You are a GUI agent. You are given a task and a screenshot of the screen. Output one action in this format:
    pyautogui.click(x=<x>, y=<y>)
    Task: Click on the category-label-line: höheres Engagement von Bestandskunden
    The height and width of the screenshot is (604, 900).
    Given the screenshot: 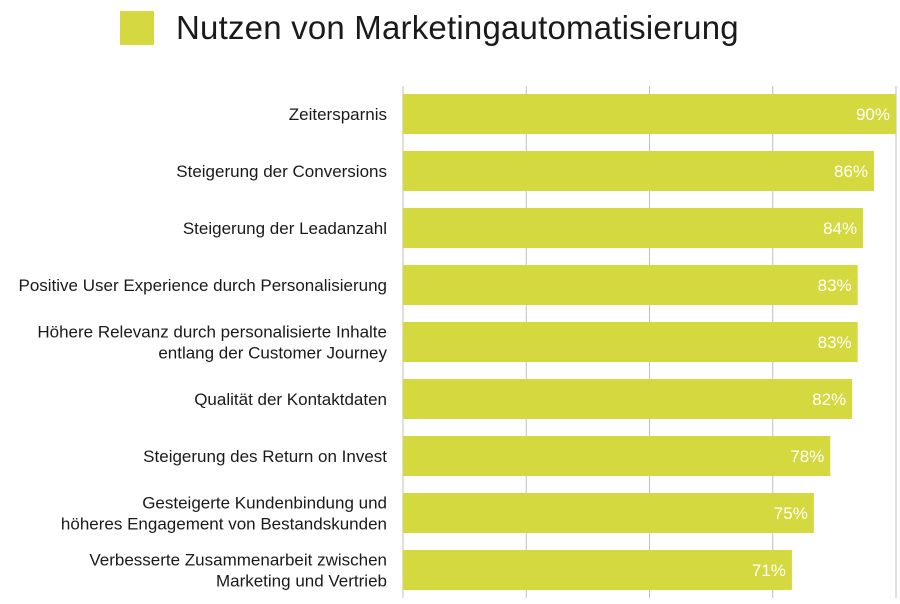 What is the action you would take?
    pyautogui.click(x=224, y=524)
    